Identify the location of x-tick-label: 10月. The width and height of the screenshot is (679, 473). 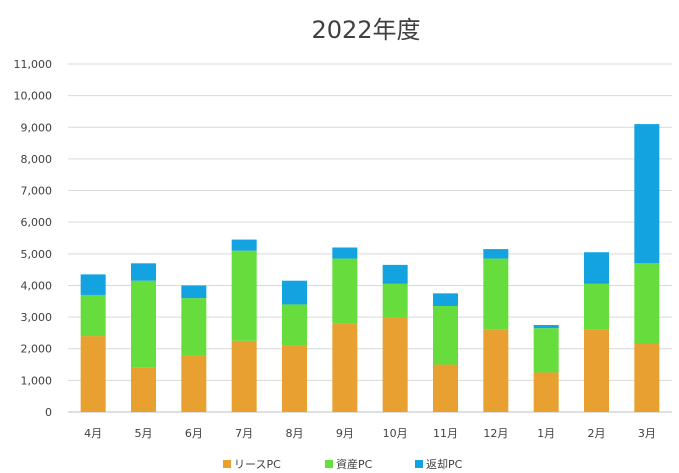
(395, 433).